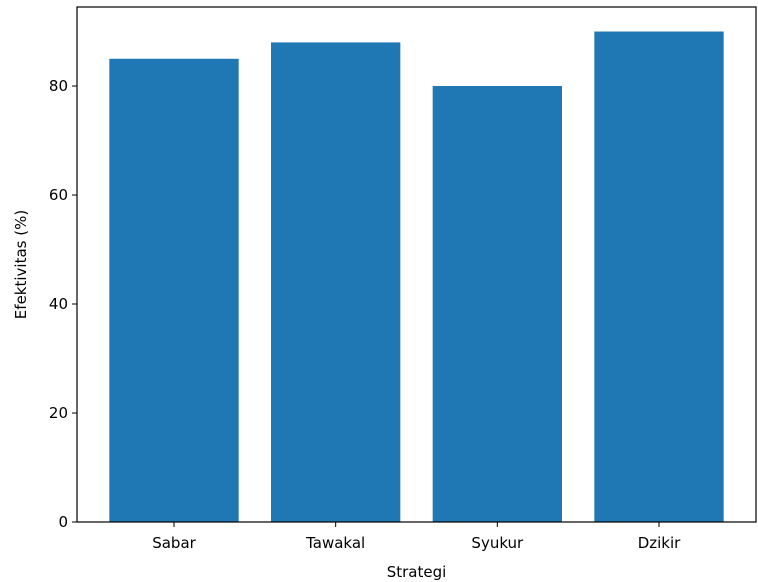 The height and width of the screenshot is (582, 758). I want to click on x-tick-label: Sabar, so click(174, 543).